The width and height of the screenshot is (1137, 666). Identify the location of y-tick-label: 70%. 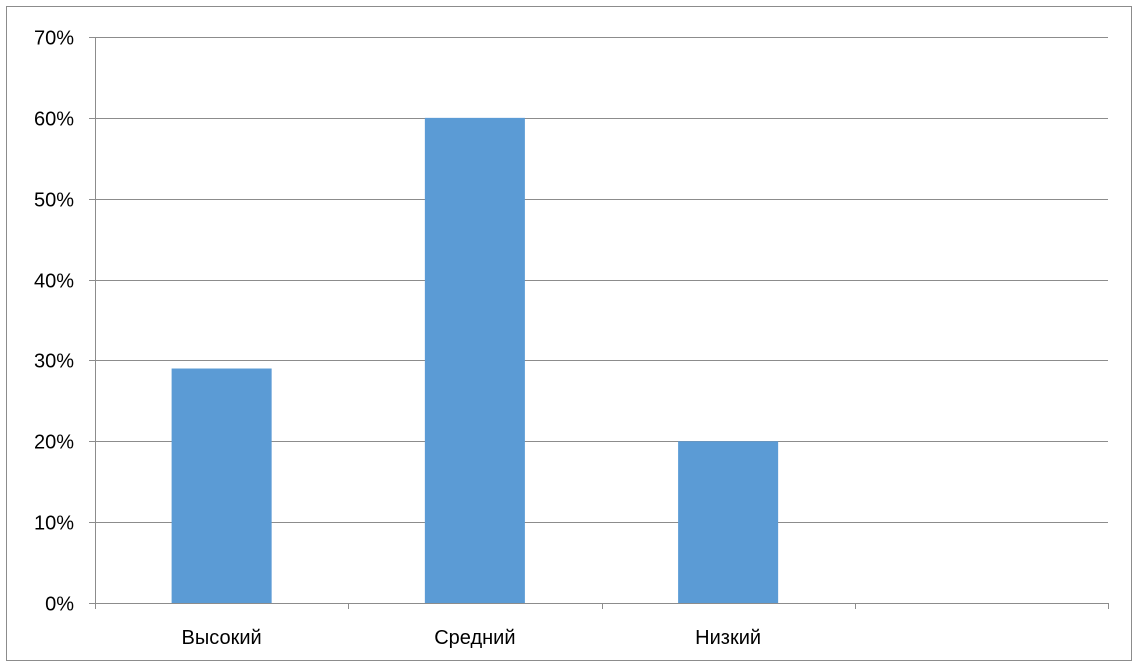
(54, 39).